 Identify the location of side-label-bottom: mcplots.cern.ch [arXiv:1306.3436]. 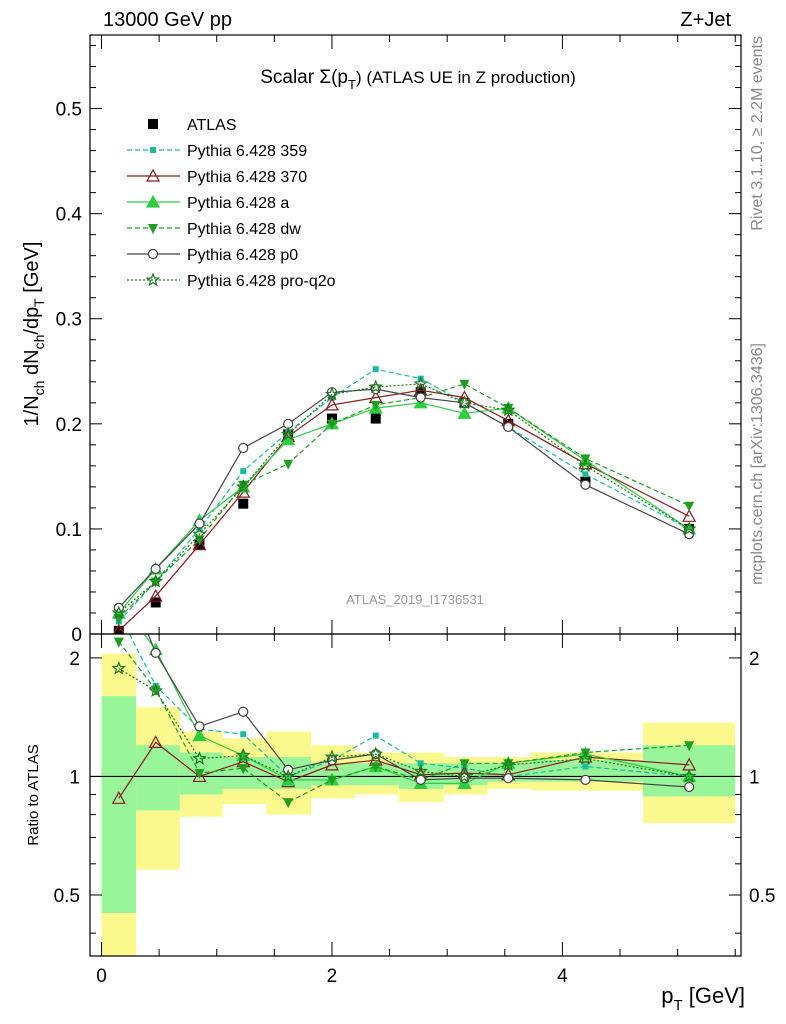
(757, 464).